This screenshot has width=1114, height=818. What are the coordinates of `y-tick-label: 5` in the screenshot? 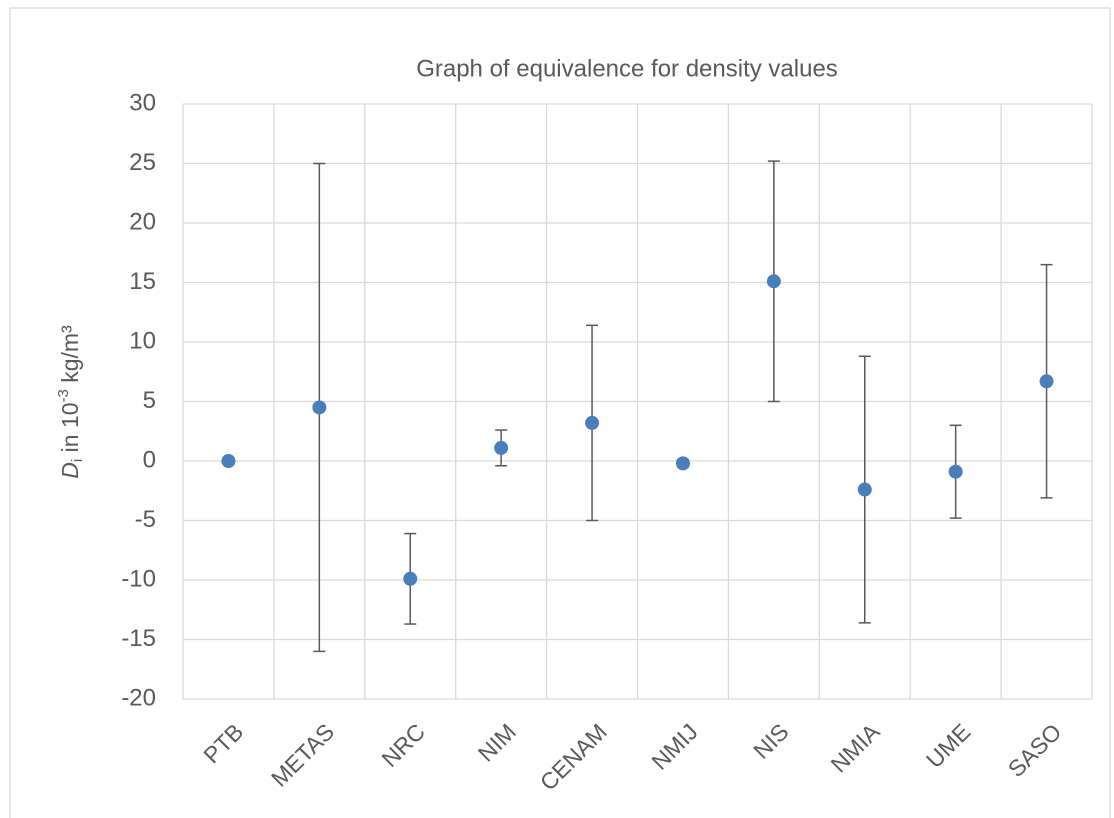 It's located at (149, 400).